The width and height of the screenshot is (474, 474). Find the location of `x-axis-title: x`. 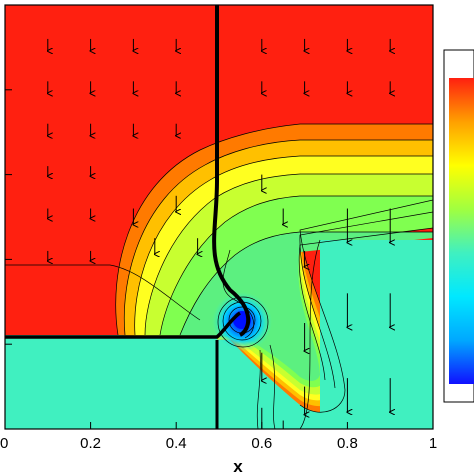

x-axis-title: x is located at coordinates (238, 465).